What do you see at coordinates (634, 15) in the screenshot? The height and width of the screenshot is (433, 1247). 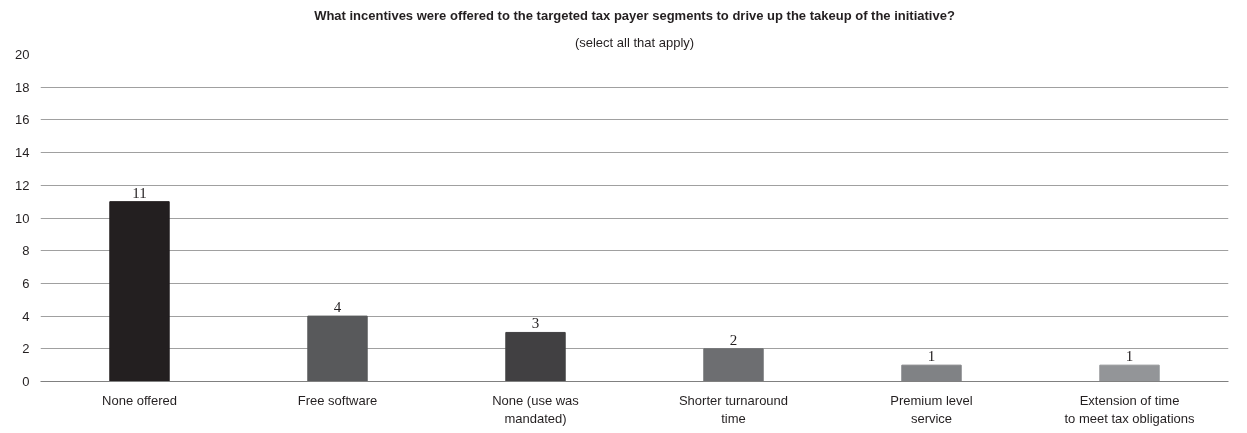 I see `chart-title: What incentives were offered to the targeted tax payer segments to drive up the takeup of the initiative?` at bounding box center [634, 15].